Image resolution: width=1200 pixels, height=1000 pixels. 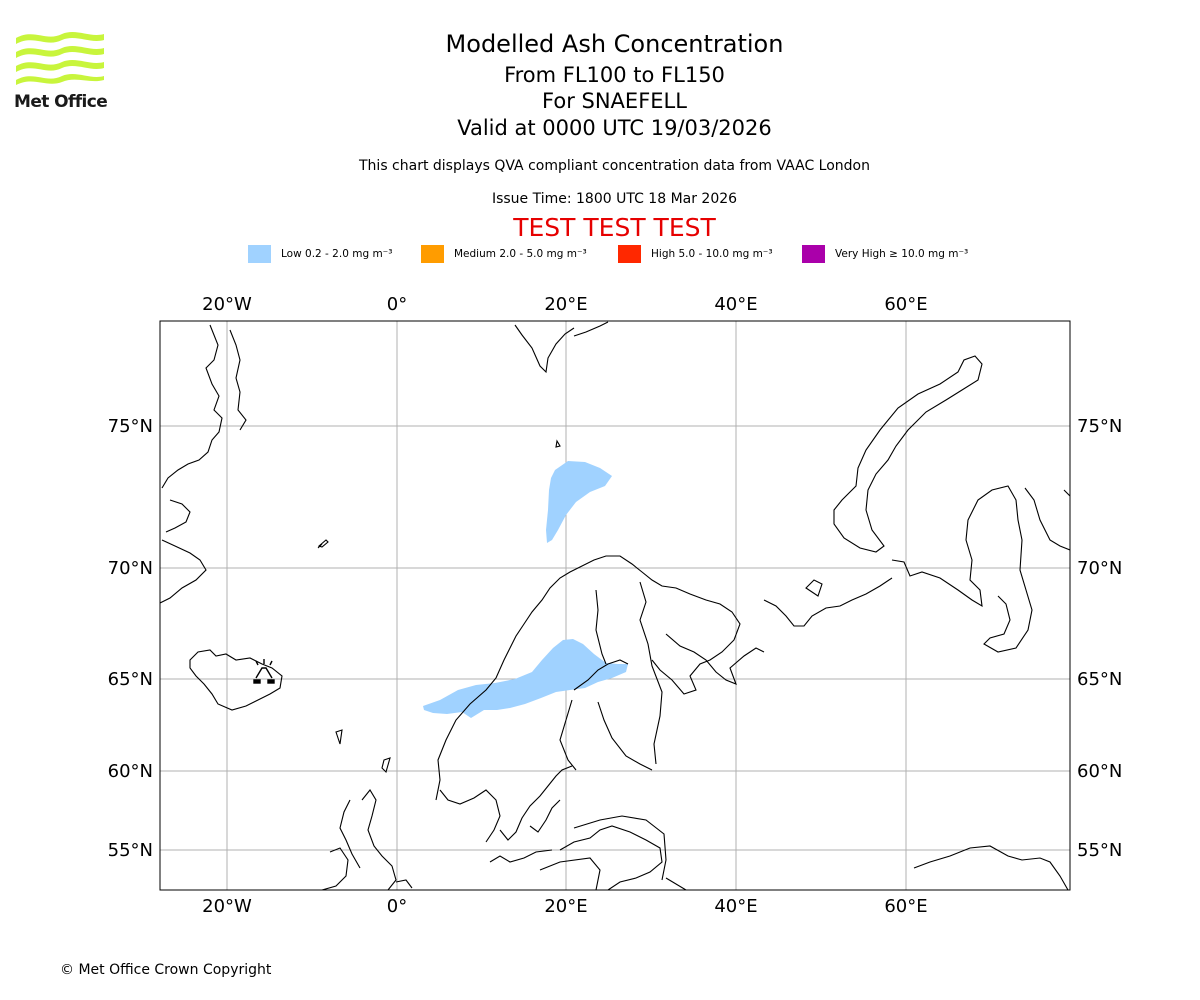 What do you see at coordinates (525, 678) in the screenshot?
I see `ash-plume-south` at bounding box center [525, 678].